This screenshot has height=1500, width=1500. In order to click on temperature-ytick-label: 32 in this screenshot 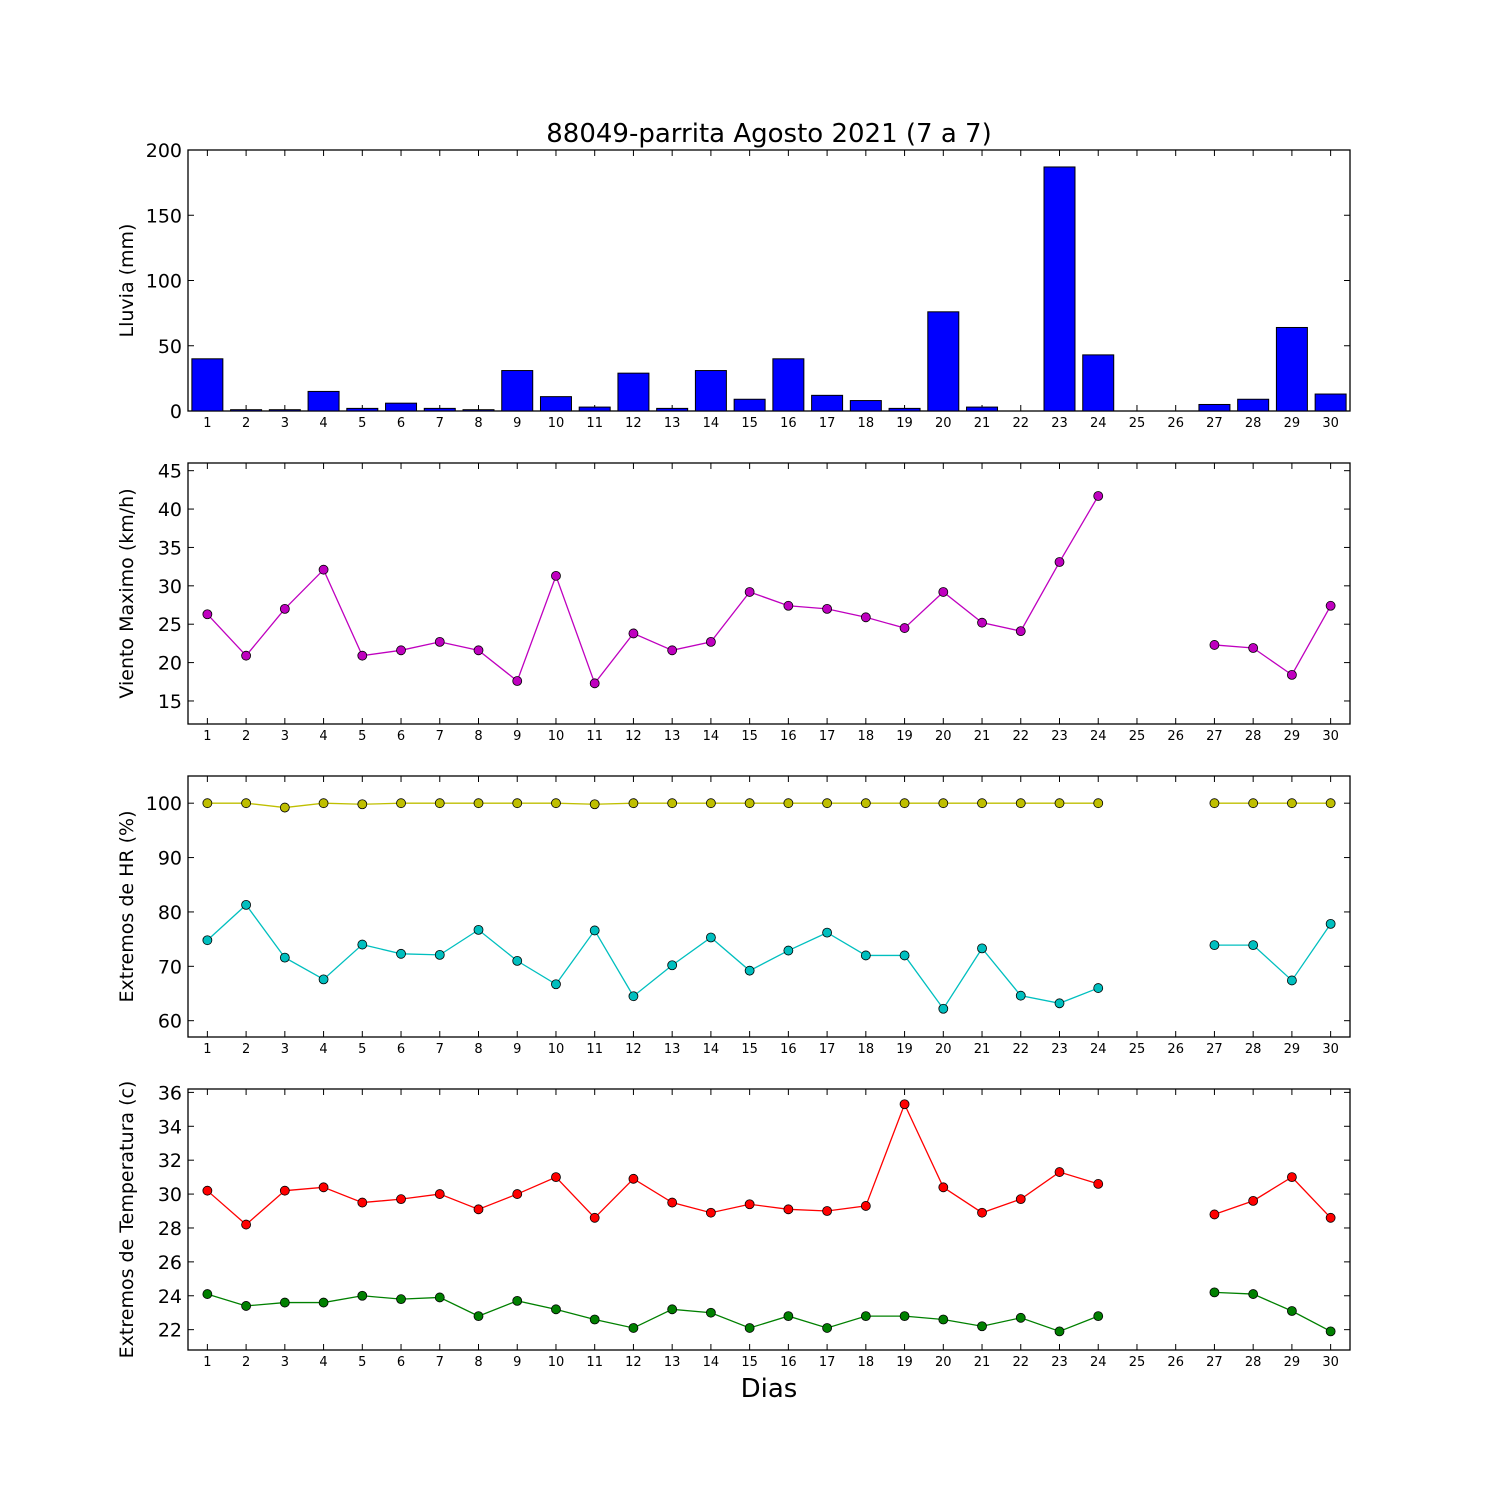, I will do `click(170, 1161)`.